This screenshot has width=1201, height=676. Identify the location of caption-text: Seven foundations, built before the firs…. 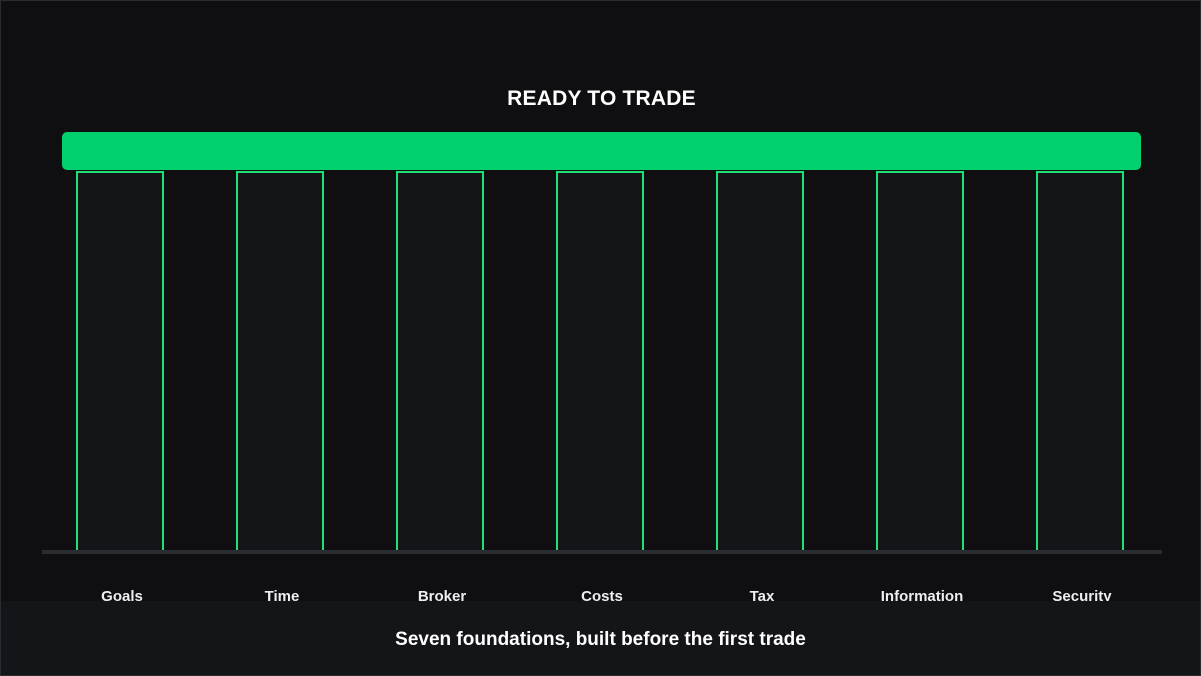
(600, 639).